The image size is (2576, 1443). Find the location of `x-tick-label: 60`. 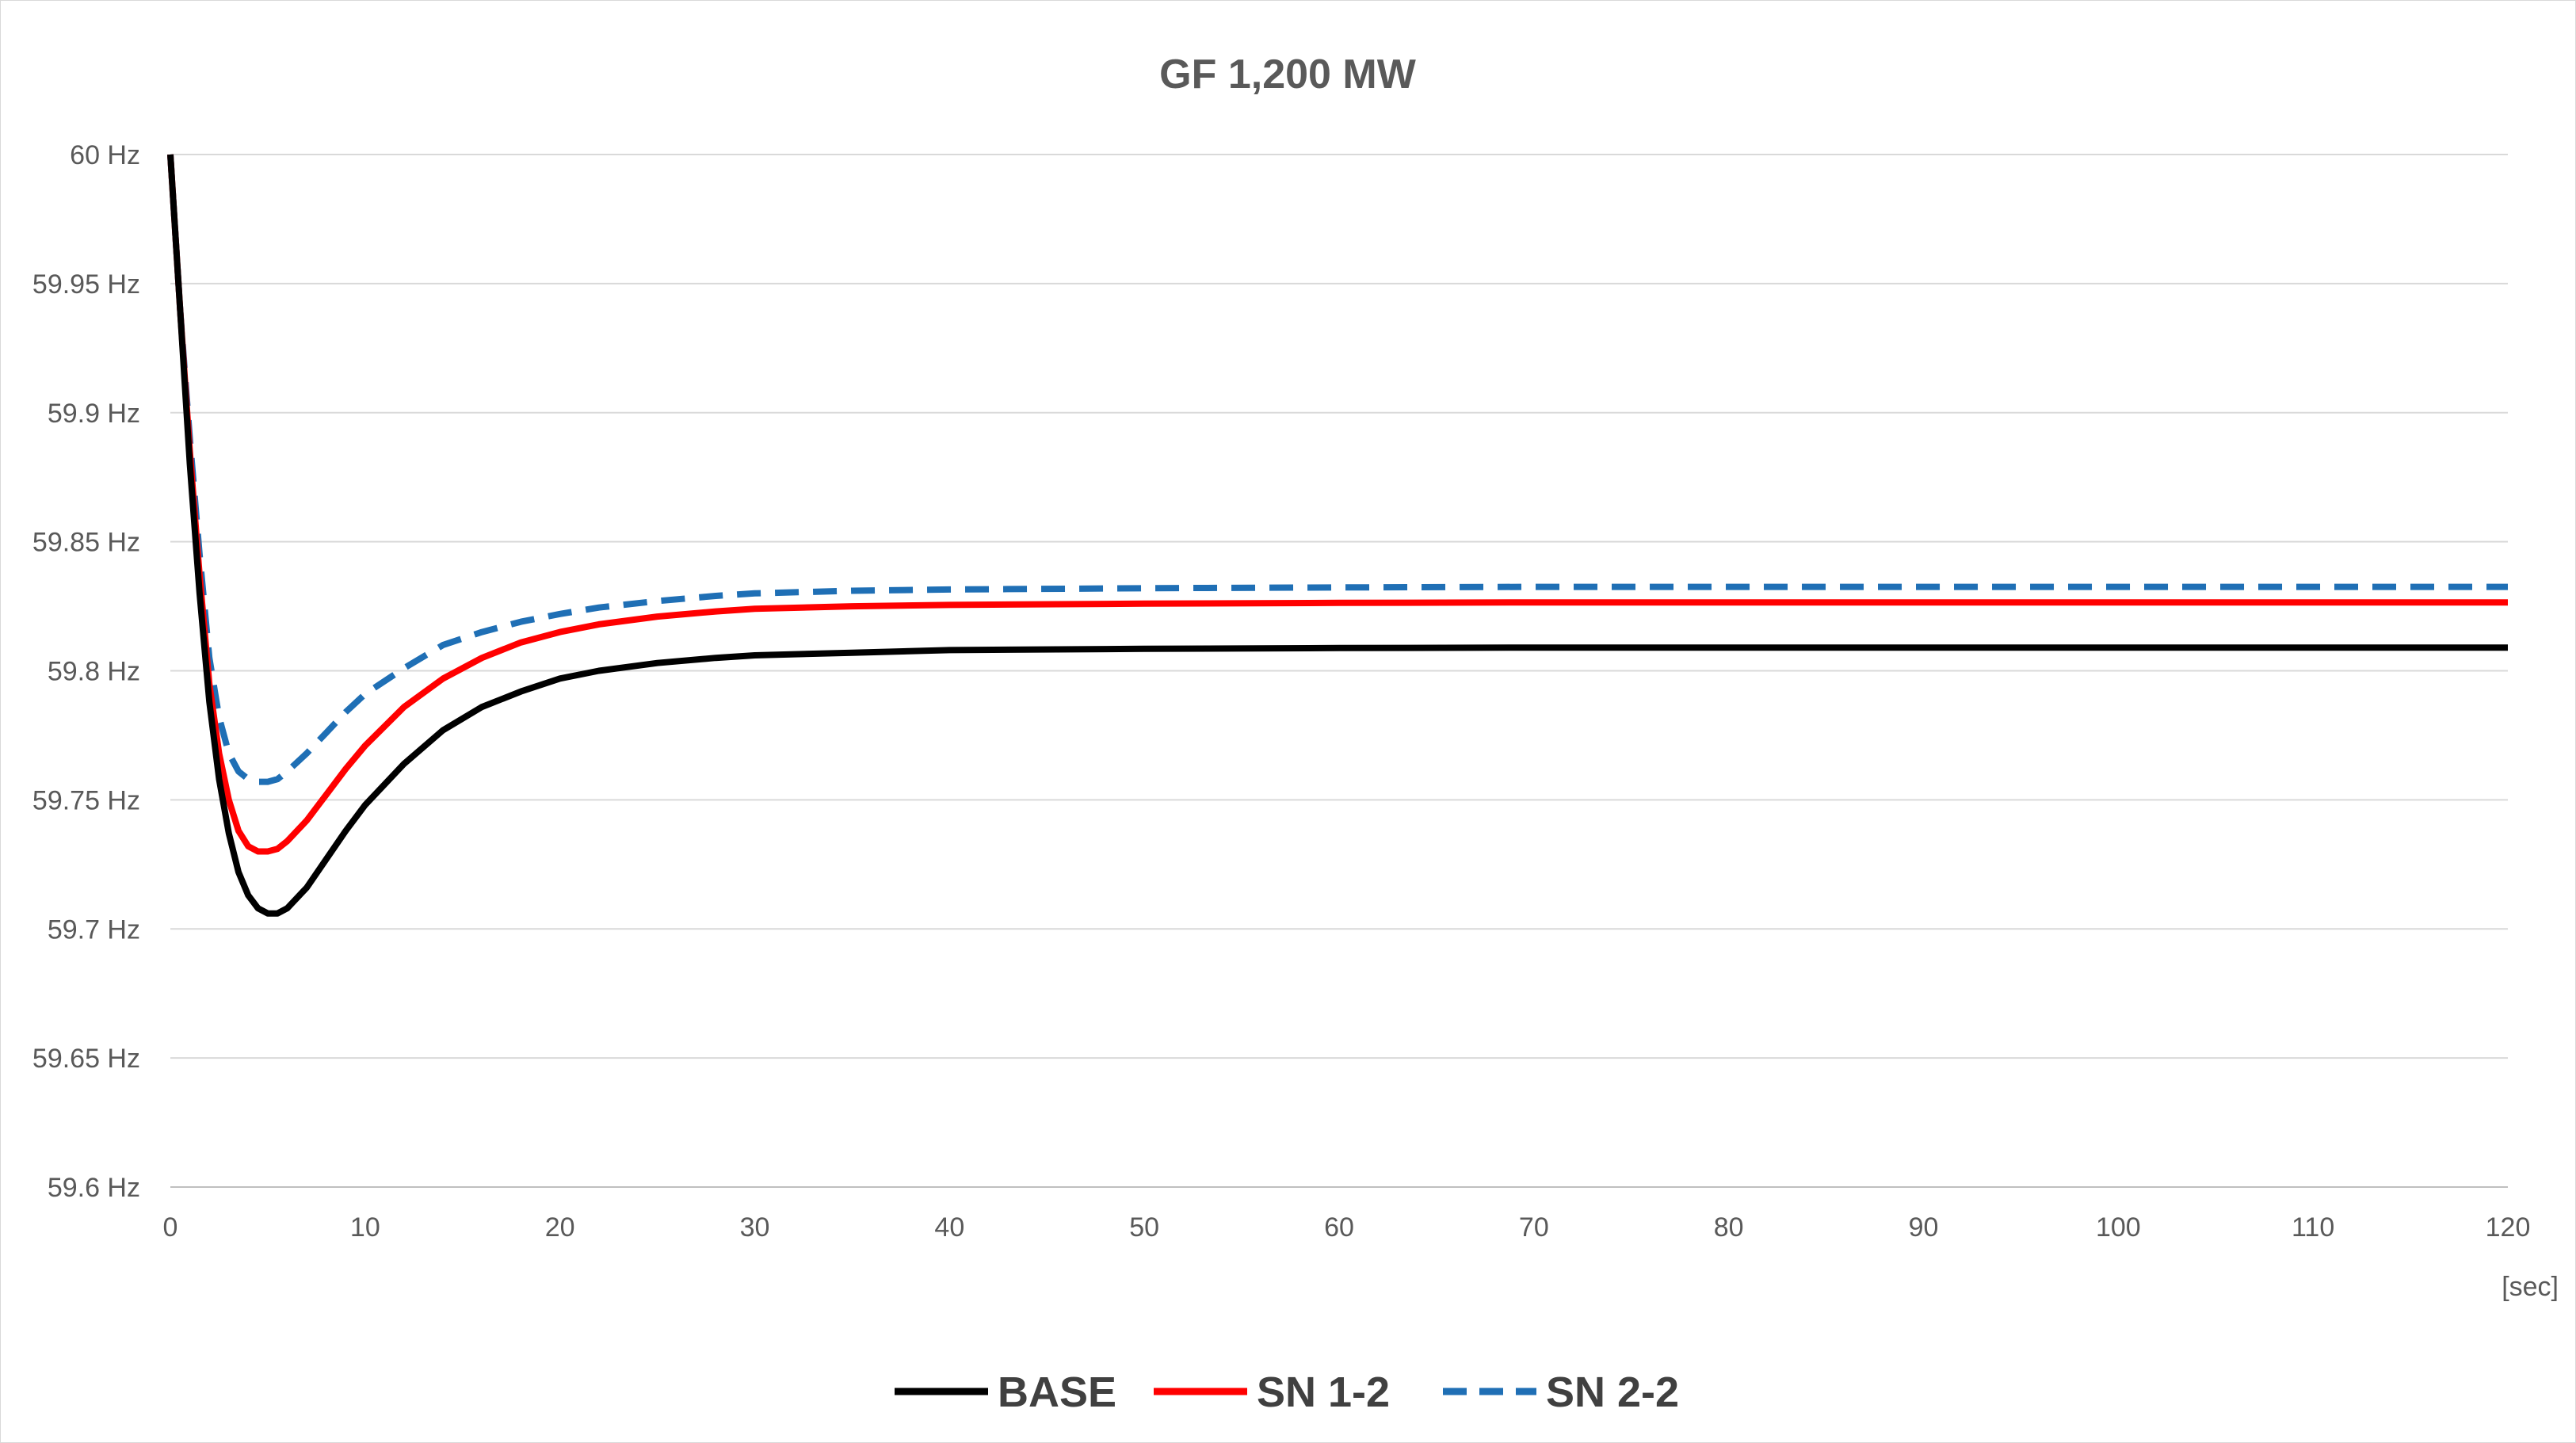

x-tick-label: 60 is located at coordinates (1339, 1227).